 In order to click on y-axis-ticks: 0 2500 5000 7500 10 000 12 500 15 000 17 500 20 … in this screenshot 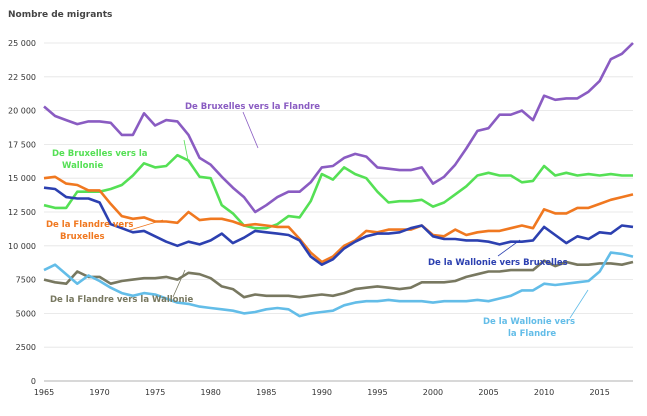, I will do `click(22, 212)`.